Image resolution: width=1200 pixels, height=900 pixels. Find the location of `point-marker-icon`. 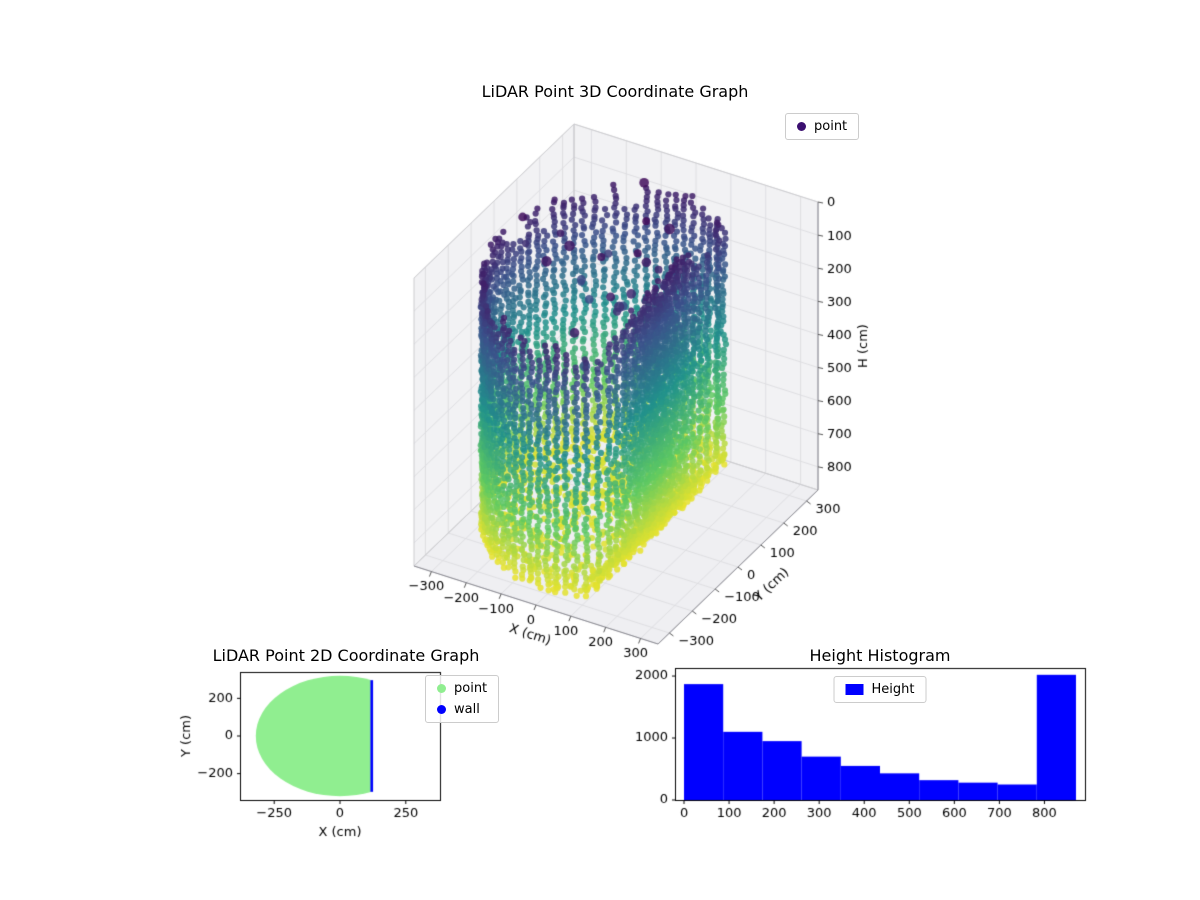

point-marker-icon is located at coordinates (801, 126).